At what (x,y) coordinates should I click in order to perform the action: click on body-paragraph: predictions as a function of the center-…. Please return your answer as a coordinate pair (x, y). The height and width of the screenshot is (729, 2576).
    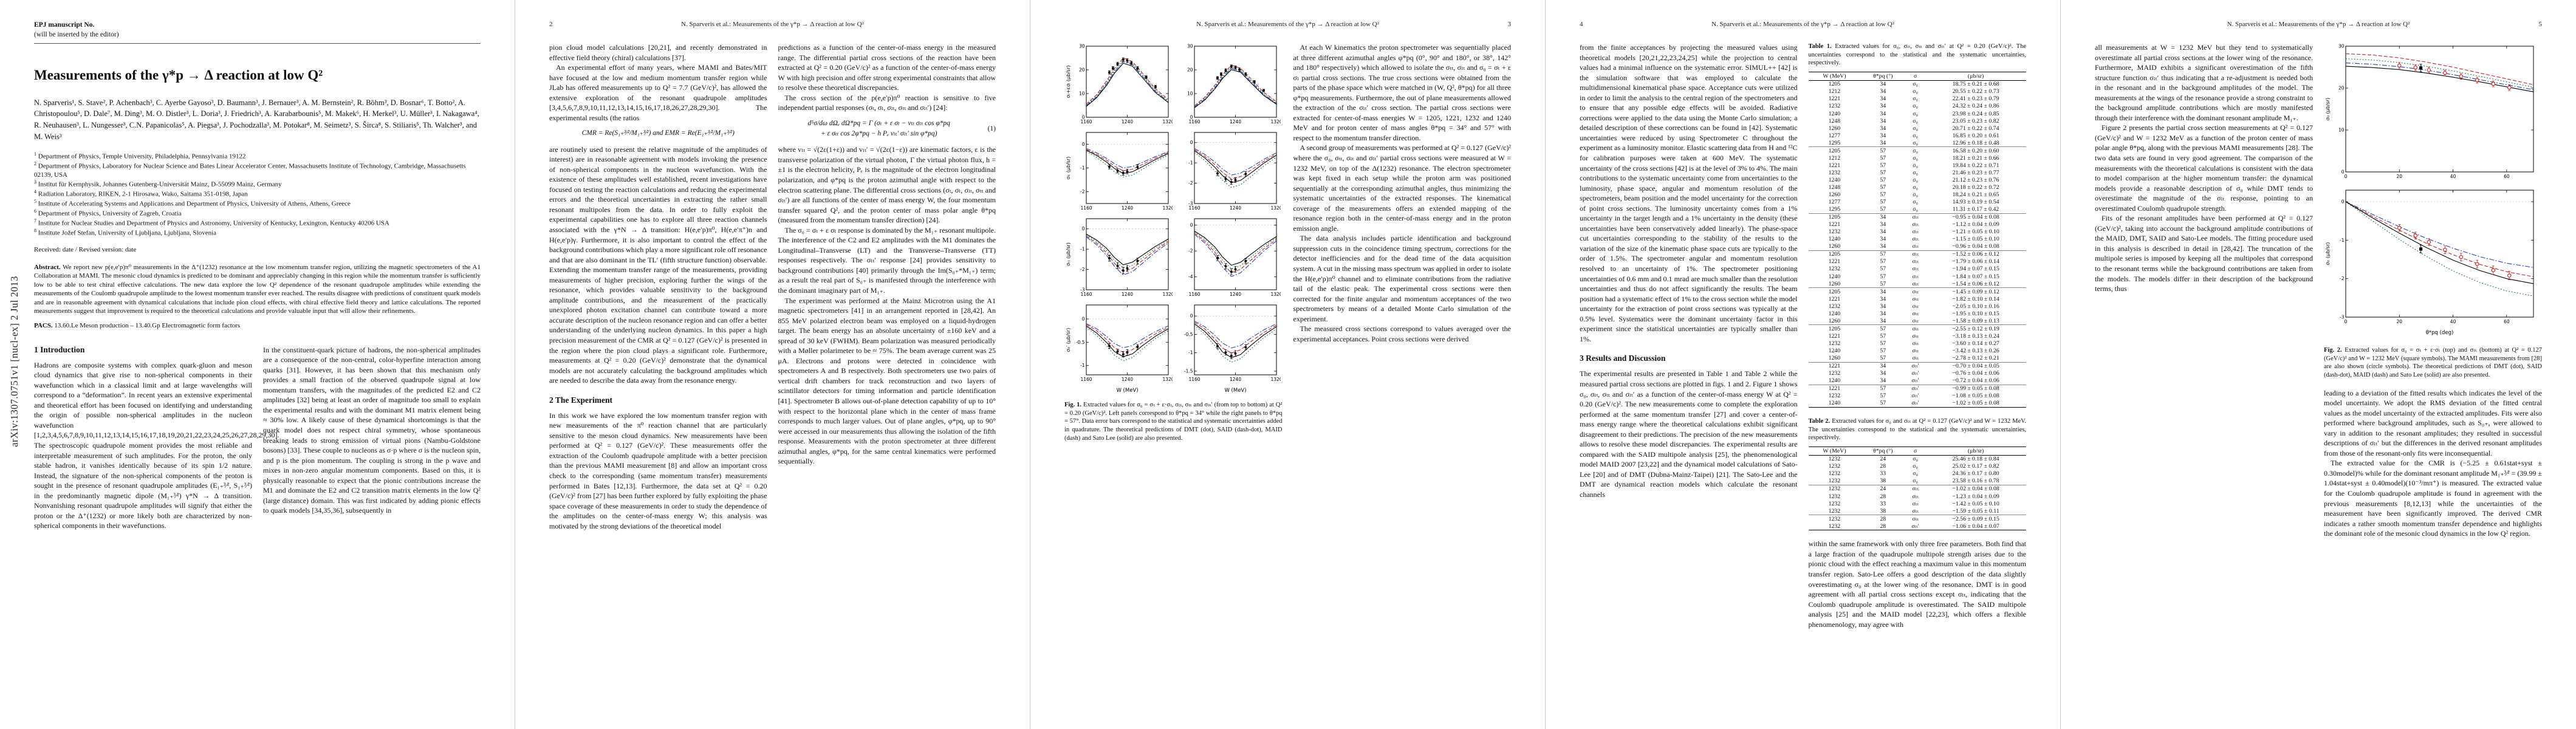
    Looking at the image, I should click on (887, 67).